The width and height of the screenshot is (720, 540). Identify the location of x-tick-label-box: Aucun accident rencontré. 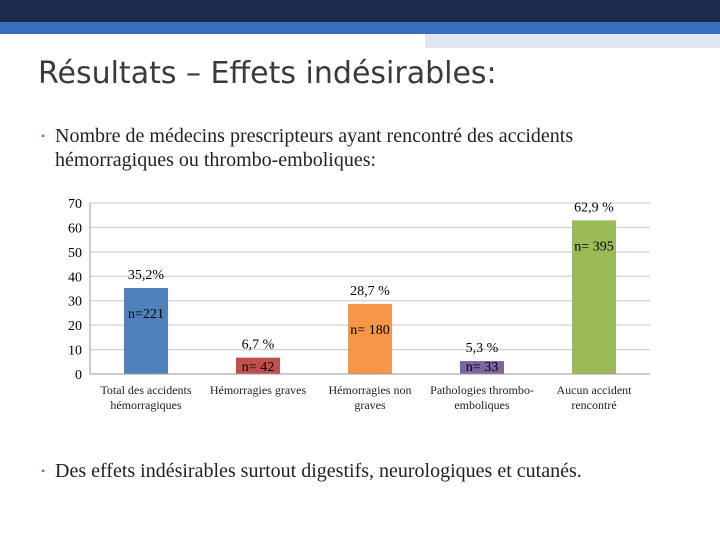
(594, 397).